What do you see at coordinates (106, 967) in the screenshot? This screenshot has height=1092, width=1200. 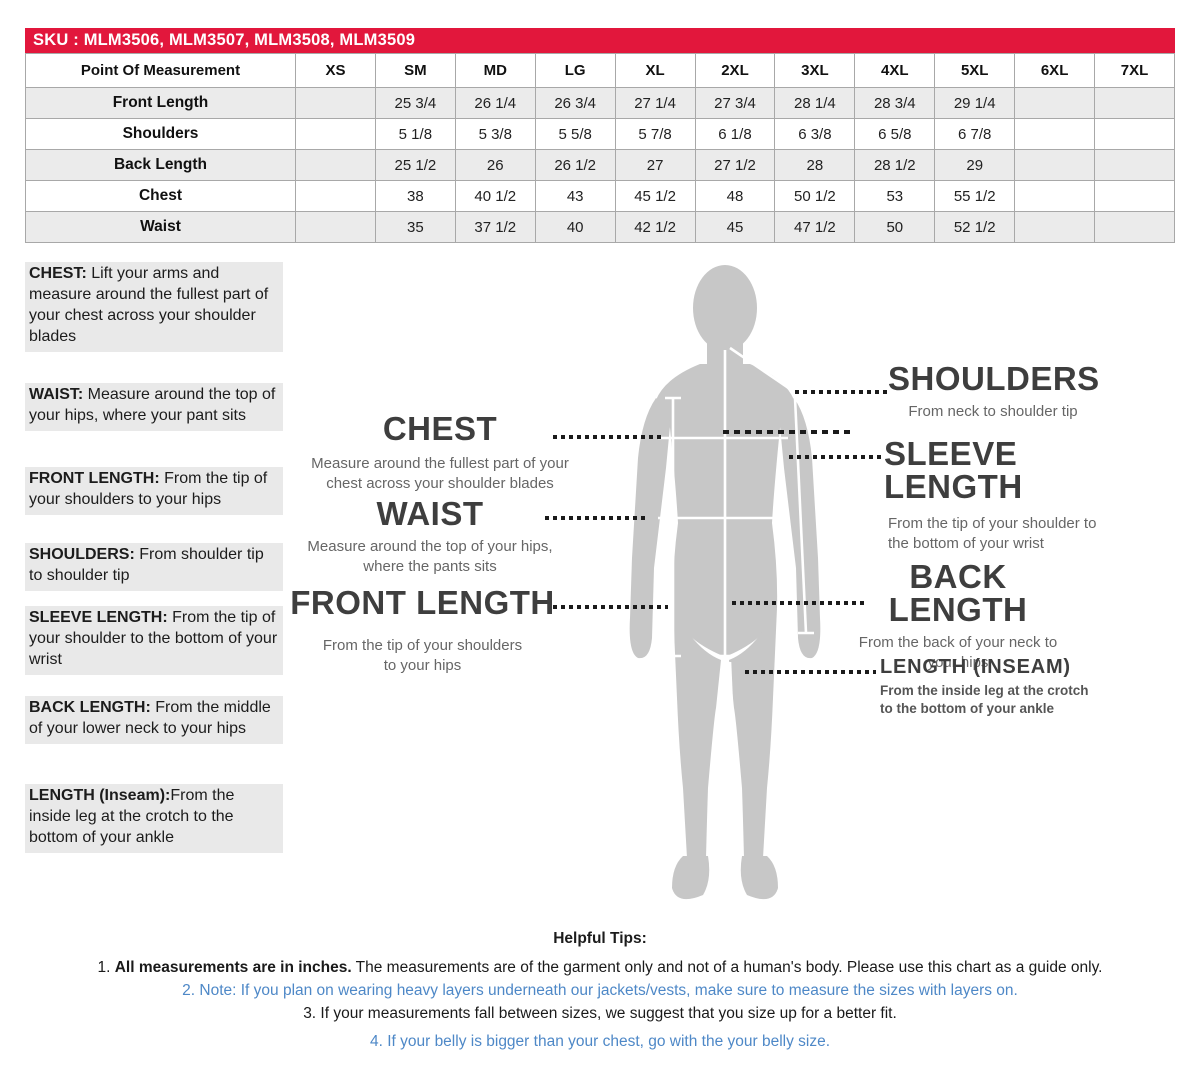 I see `tip-number: 1.` at bounding box center [106, 967].